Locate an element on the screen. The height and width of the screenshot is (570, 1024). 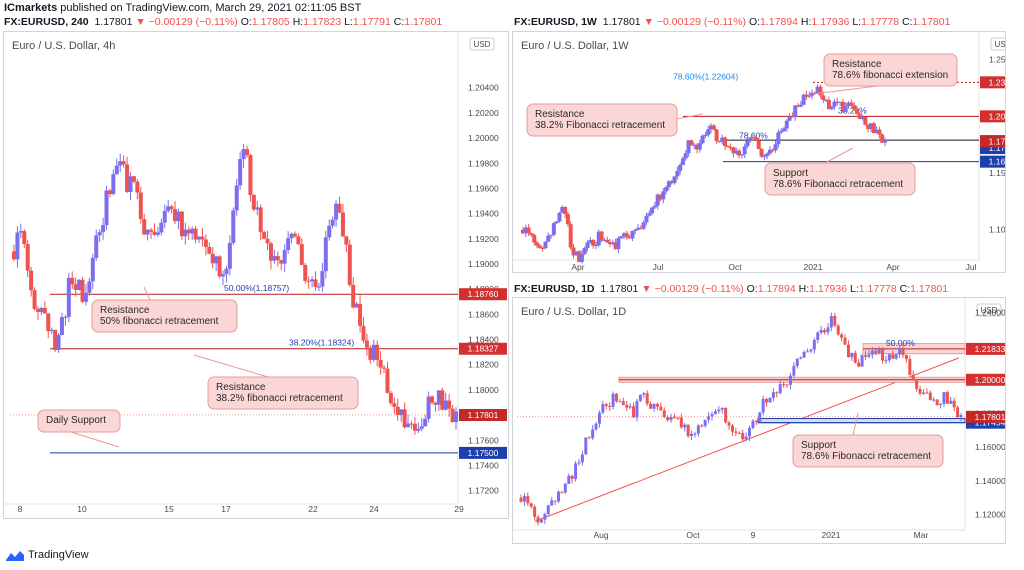
annotation-text: 38.2% fibonacci retracement is located at coordinates (279, 398).